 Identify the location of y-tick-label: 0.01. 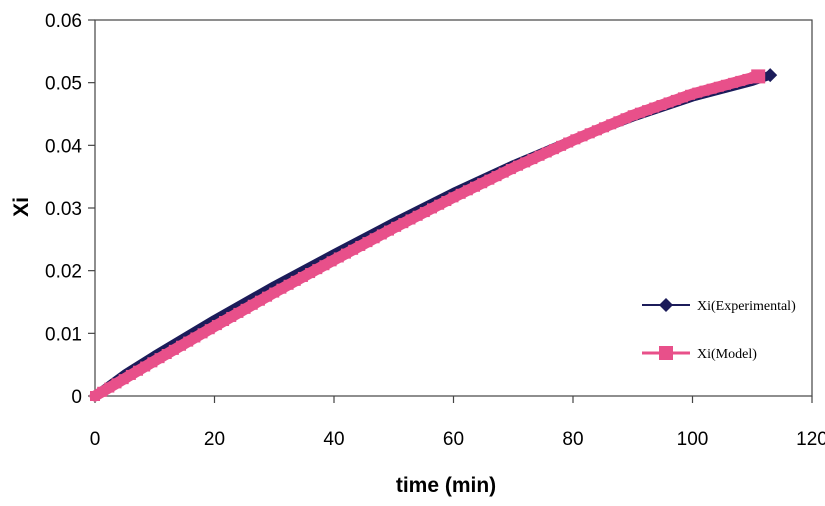
(63, 334).